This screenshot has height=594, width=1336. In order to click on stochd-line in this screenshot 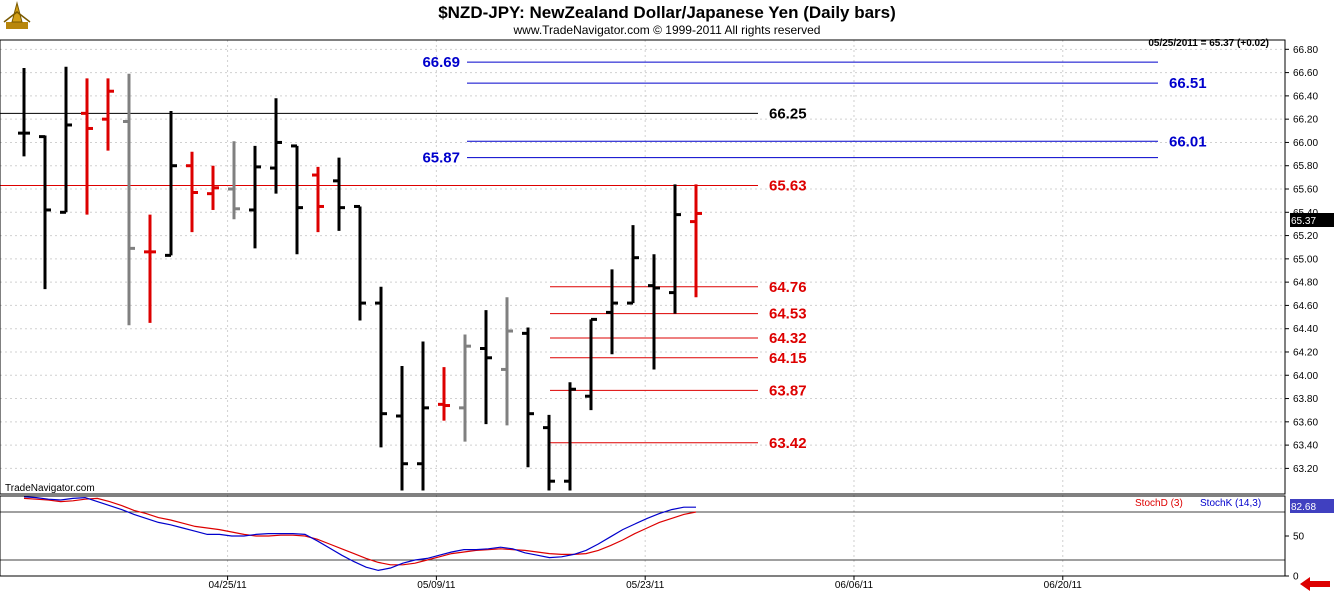, I will do `click(360, 531)`.